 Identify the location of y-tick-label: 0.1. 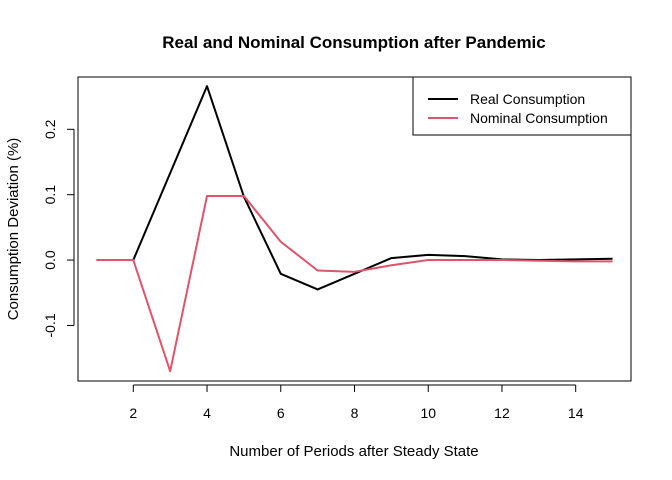
(50, 195).